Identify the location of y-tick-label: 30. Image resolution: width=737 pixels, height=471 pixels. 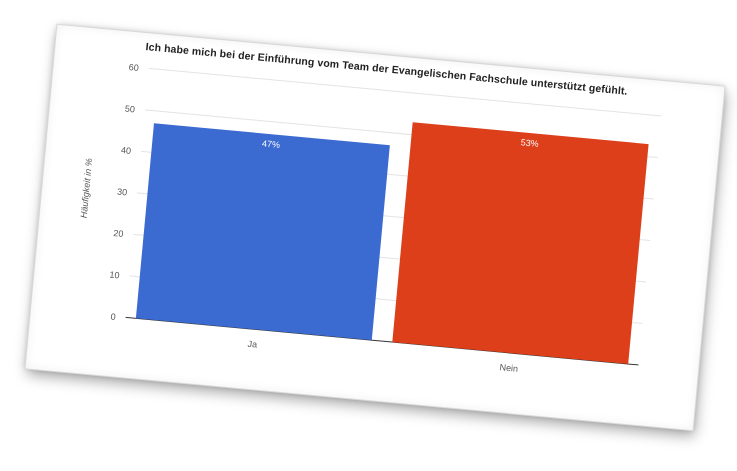
(122, 192).